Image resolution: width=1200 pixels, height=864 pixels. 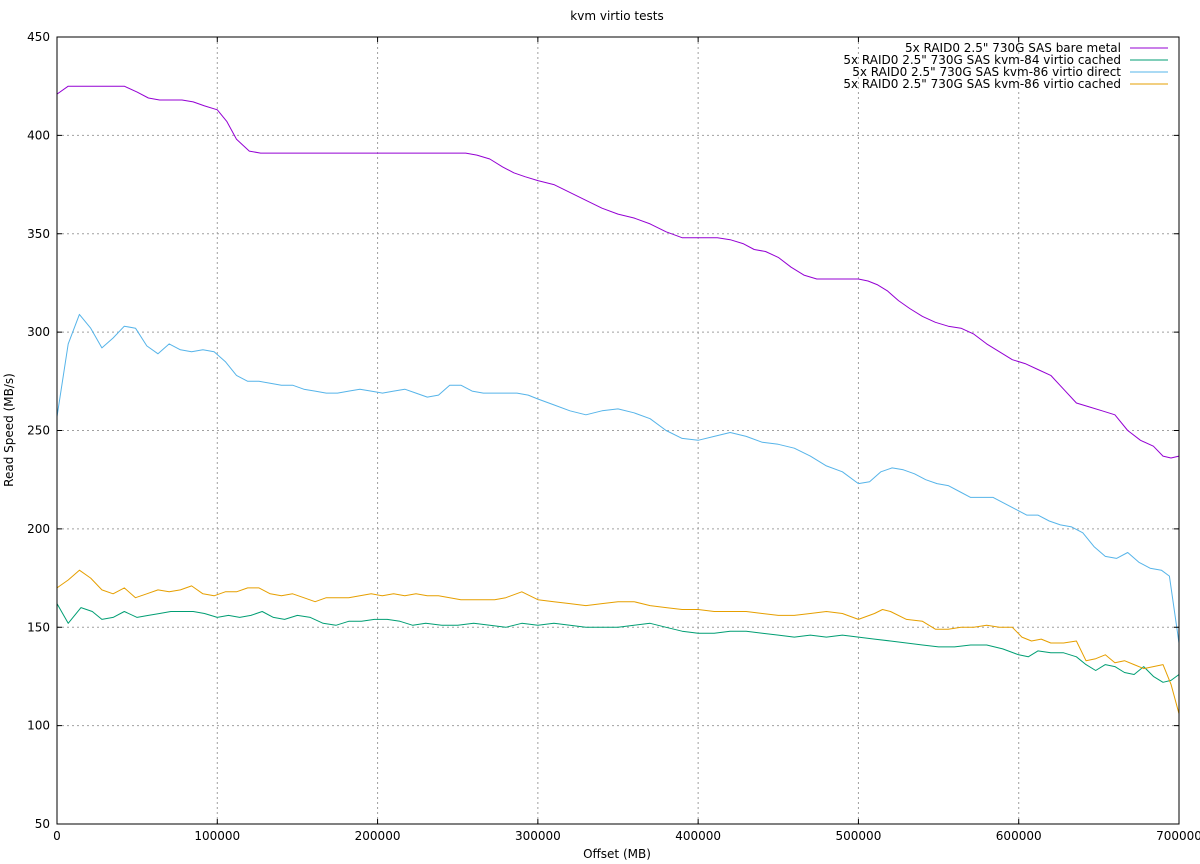 What do you see at coordinates (38, 37) in the screenshot?
I see `y-tick-label: 450` at bounding box center [38, 37].